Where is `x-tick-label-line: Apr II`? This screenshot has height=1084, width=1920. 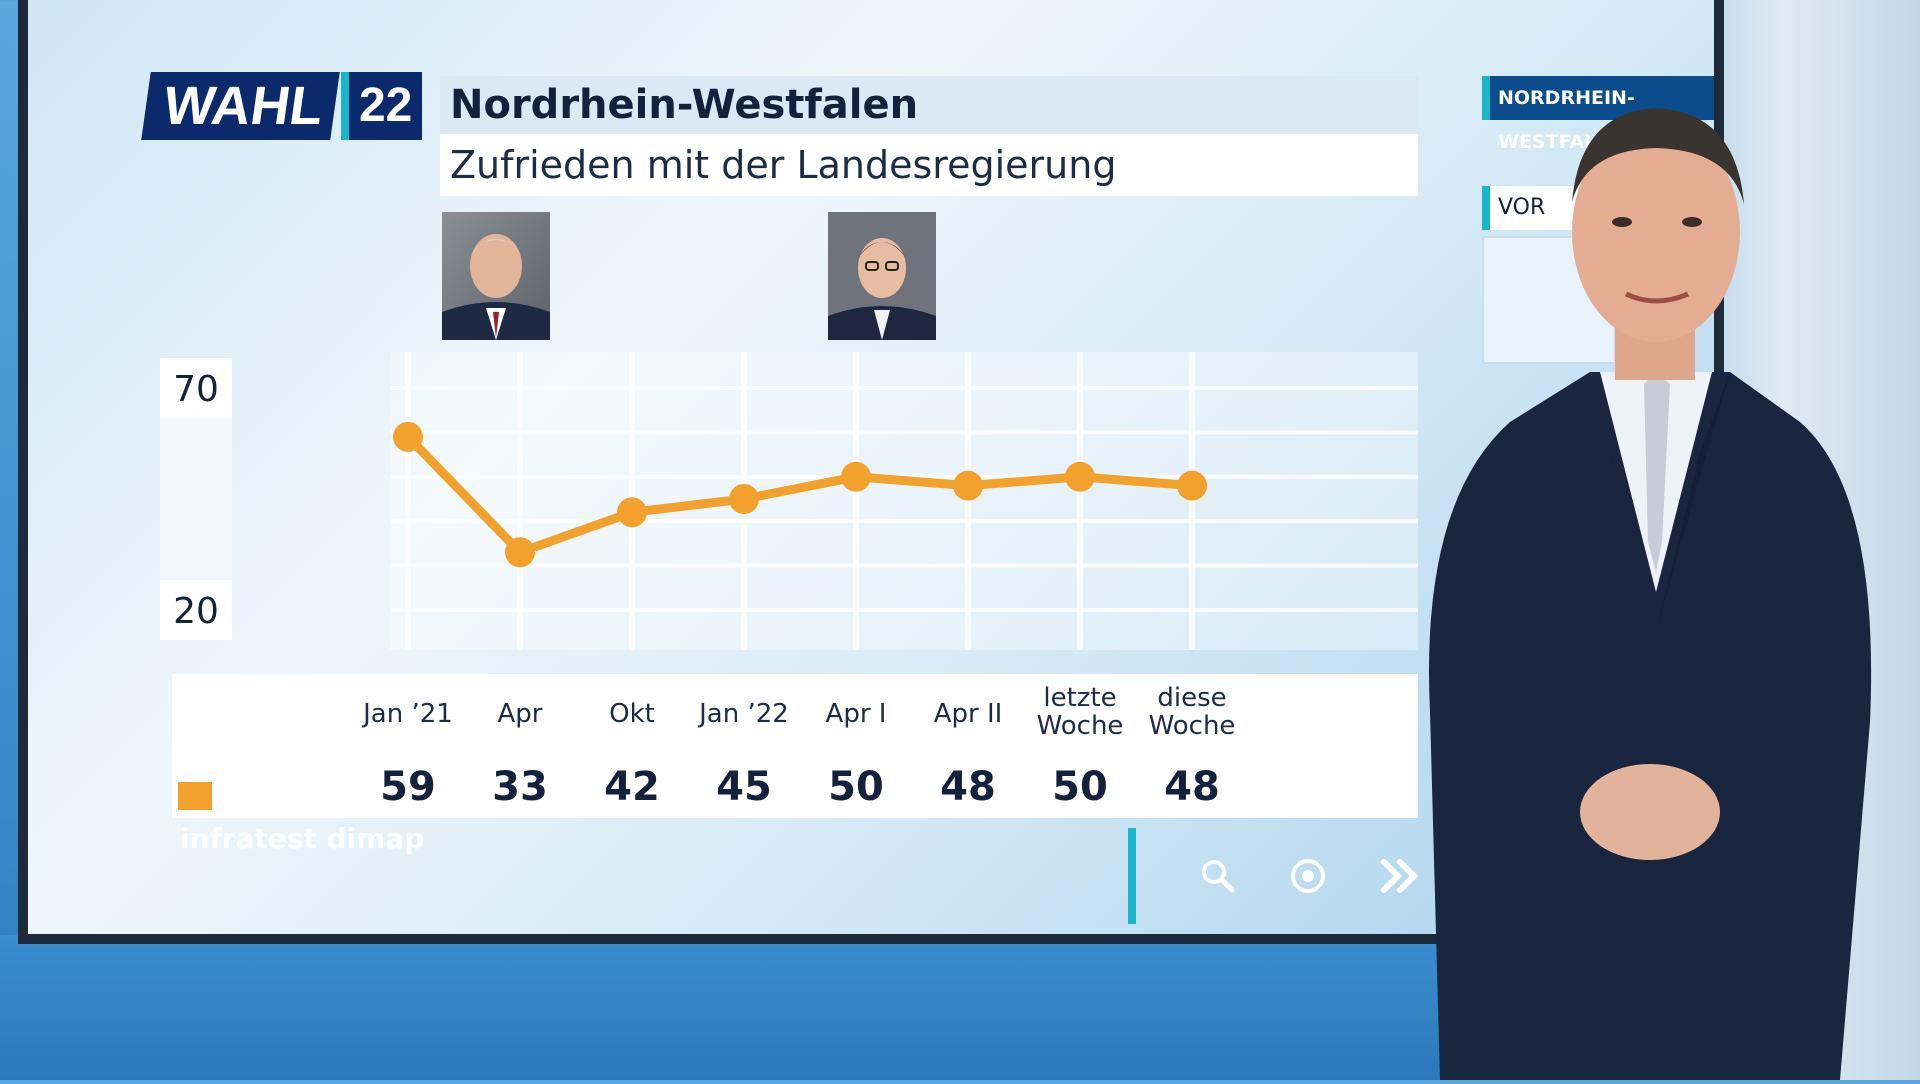 x-tick-label-line: Apr II is located at coordinates (968, 714).